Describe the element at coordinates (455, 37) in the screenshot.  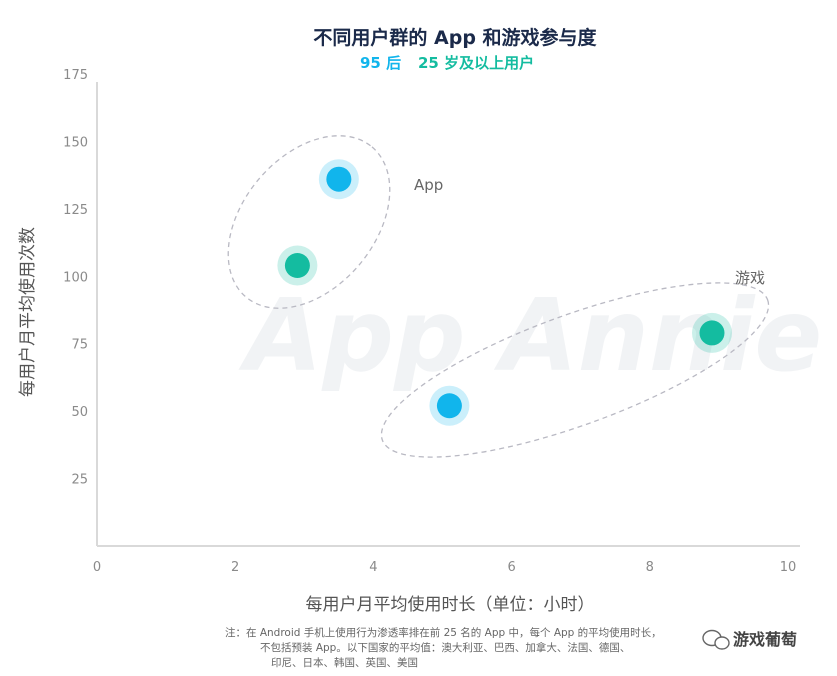
I see `chart-title: 不同用户群的 App 和游戏参与度` at that location.